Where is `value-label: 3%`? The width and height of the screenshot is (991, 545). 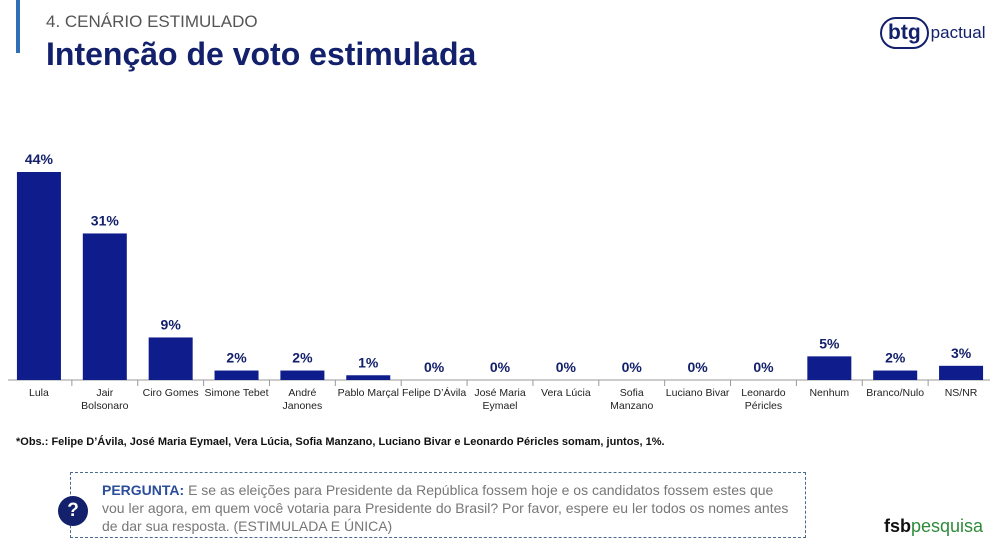 value-label: 3% is located at coordinates (961, 353).